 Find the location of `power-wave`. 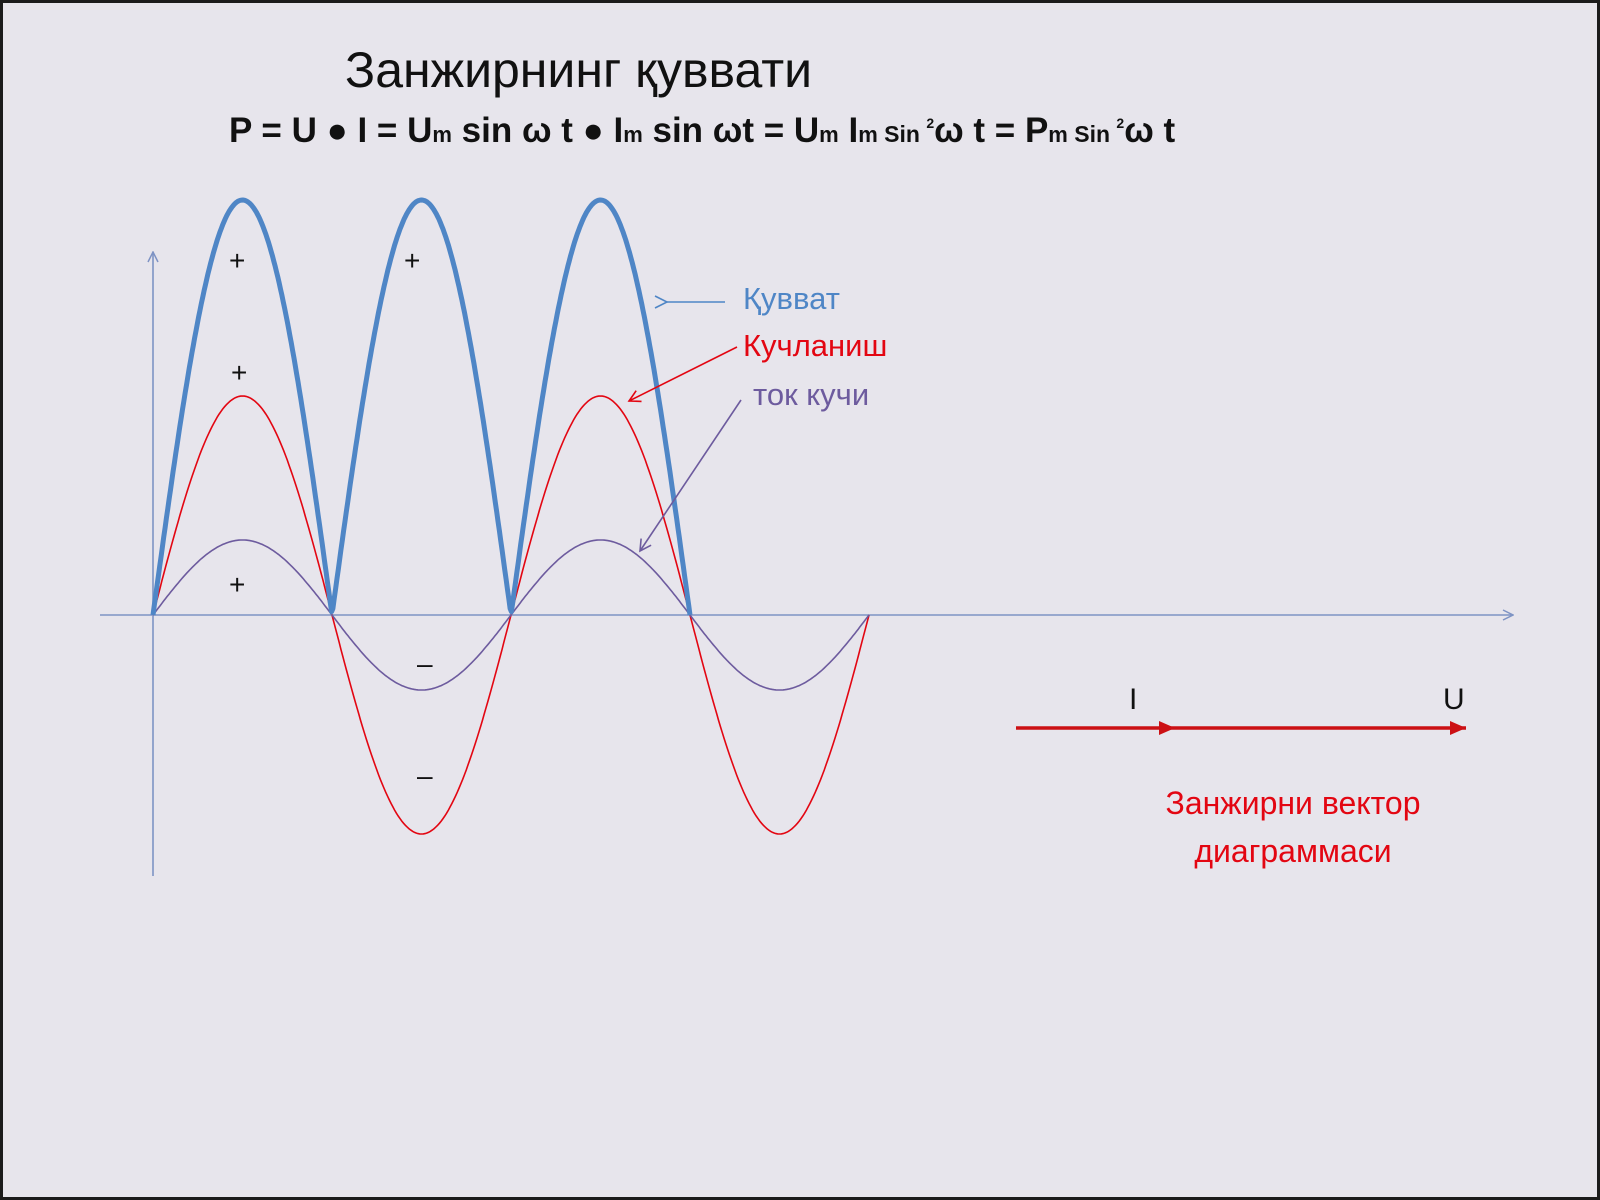

power-wave is located at coordinates (421, 406).